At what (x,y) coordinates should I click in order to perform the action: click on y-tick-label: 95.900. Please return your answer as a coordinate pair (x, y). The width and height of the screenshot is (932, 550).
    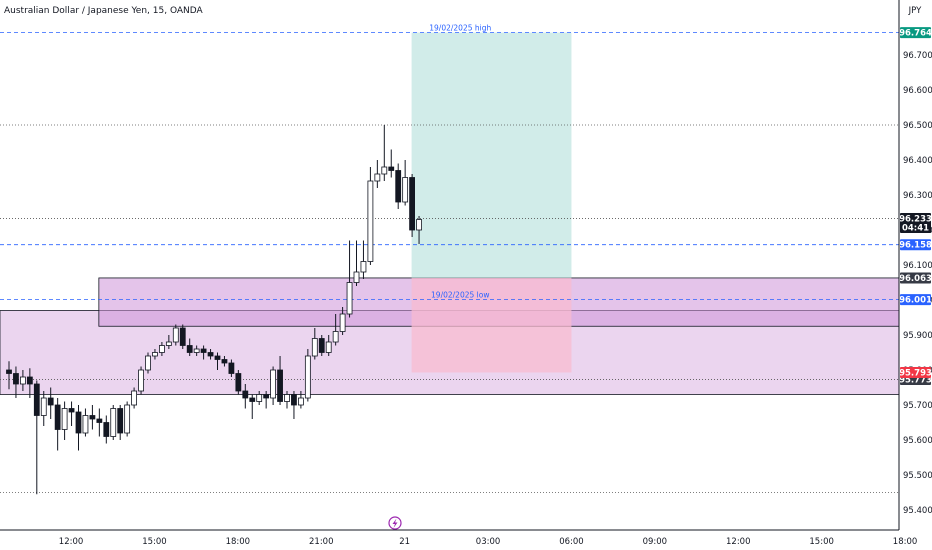
    Looking at the image, I should click on (917, 336).